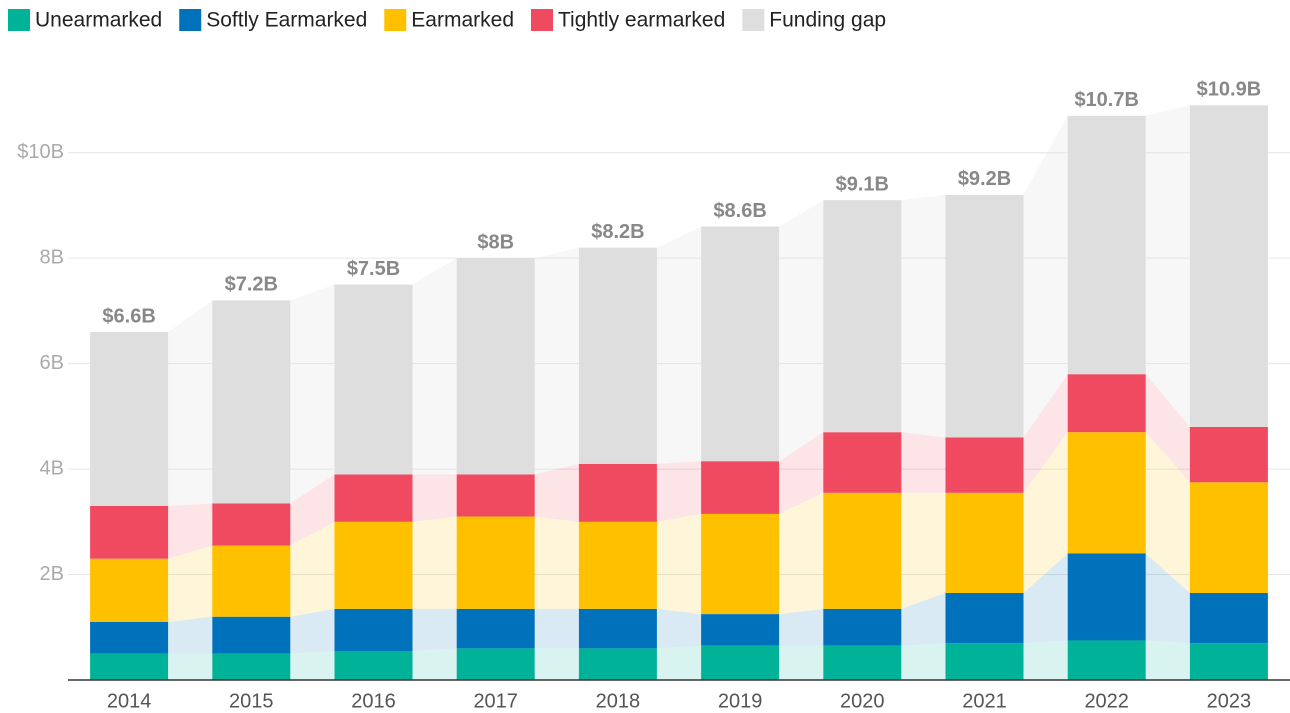 The image size is (1290, 713). I want to click on total-label: $10.7B, so click(1106, 100).